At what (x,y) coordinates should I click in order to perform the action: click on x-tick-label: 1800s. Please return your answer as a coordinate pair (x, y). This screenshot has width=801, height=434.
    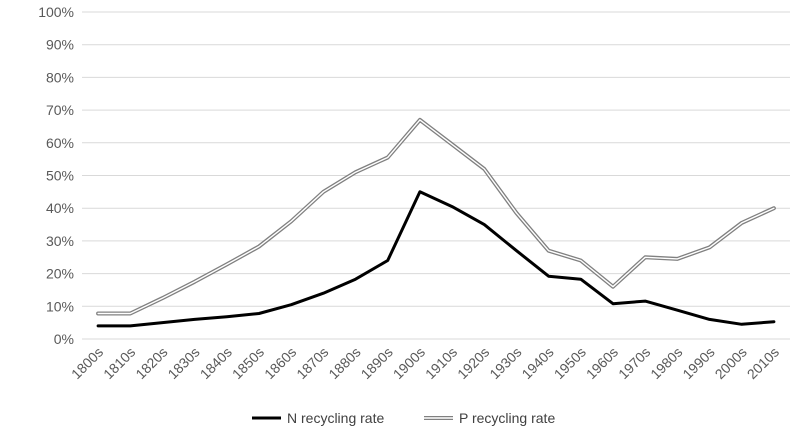
    Looking at the image, I should click on (87, 363).